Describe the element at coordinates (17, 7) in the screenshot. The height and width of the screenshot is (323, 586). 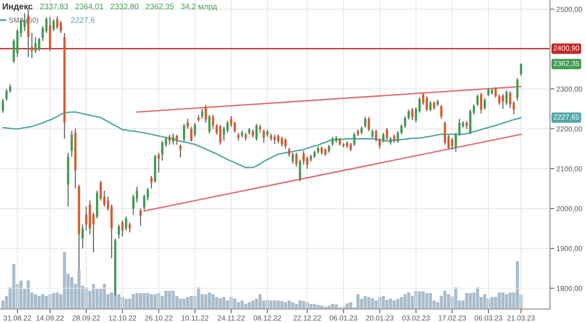
I see `chart-title: Индекс` at that location.